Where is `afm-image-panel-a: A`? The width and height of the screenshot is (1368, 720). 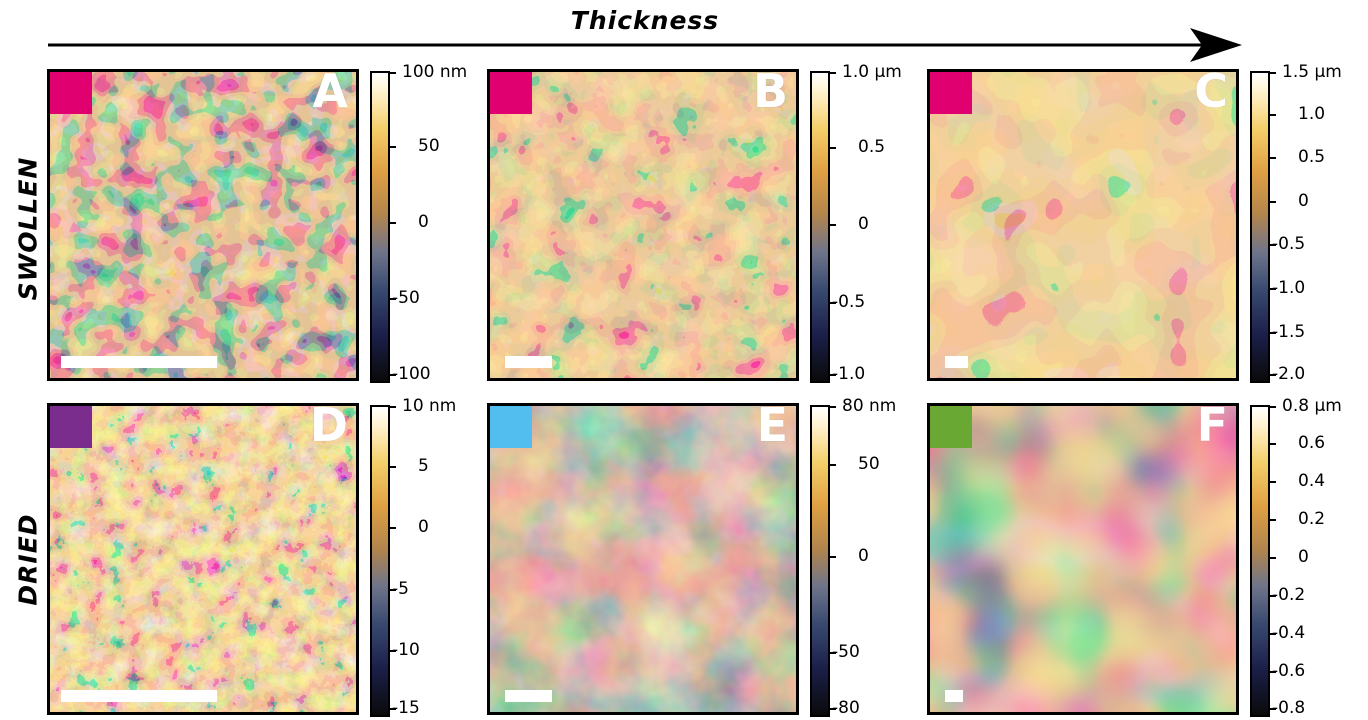 afm-image-panel-a: A is located at coordinates (203, 225).